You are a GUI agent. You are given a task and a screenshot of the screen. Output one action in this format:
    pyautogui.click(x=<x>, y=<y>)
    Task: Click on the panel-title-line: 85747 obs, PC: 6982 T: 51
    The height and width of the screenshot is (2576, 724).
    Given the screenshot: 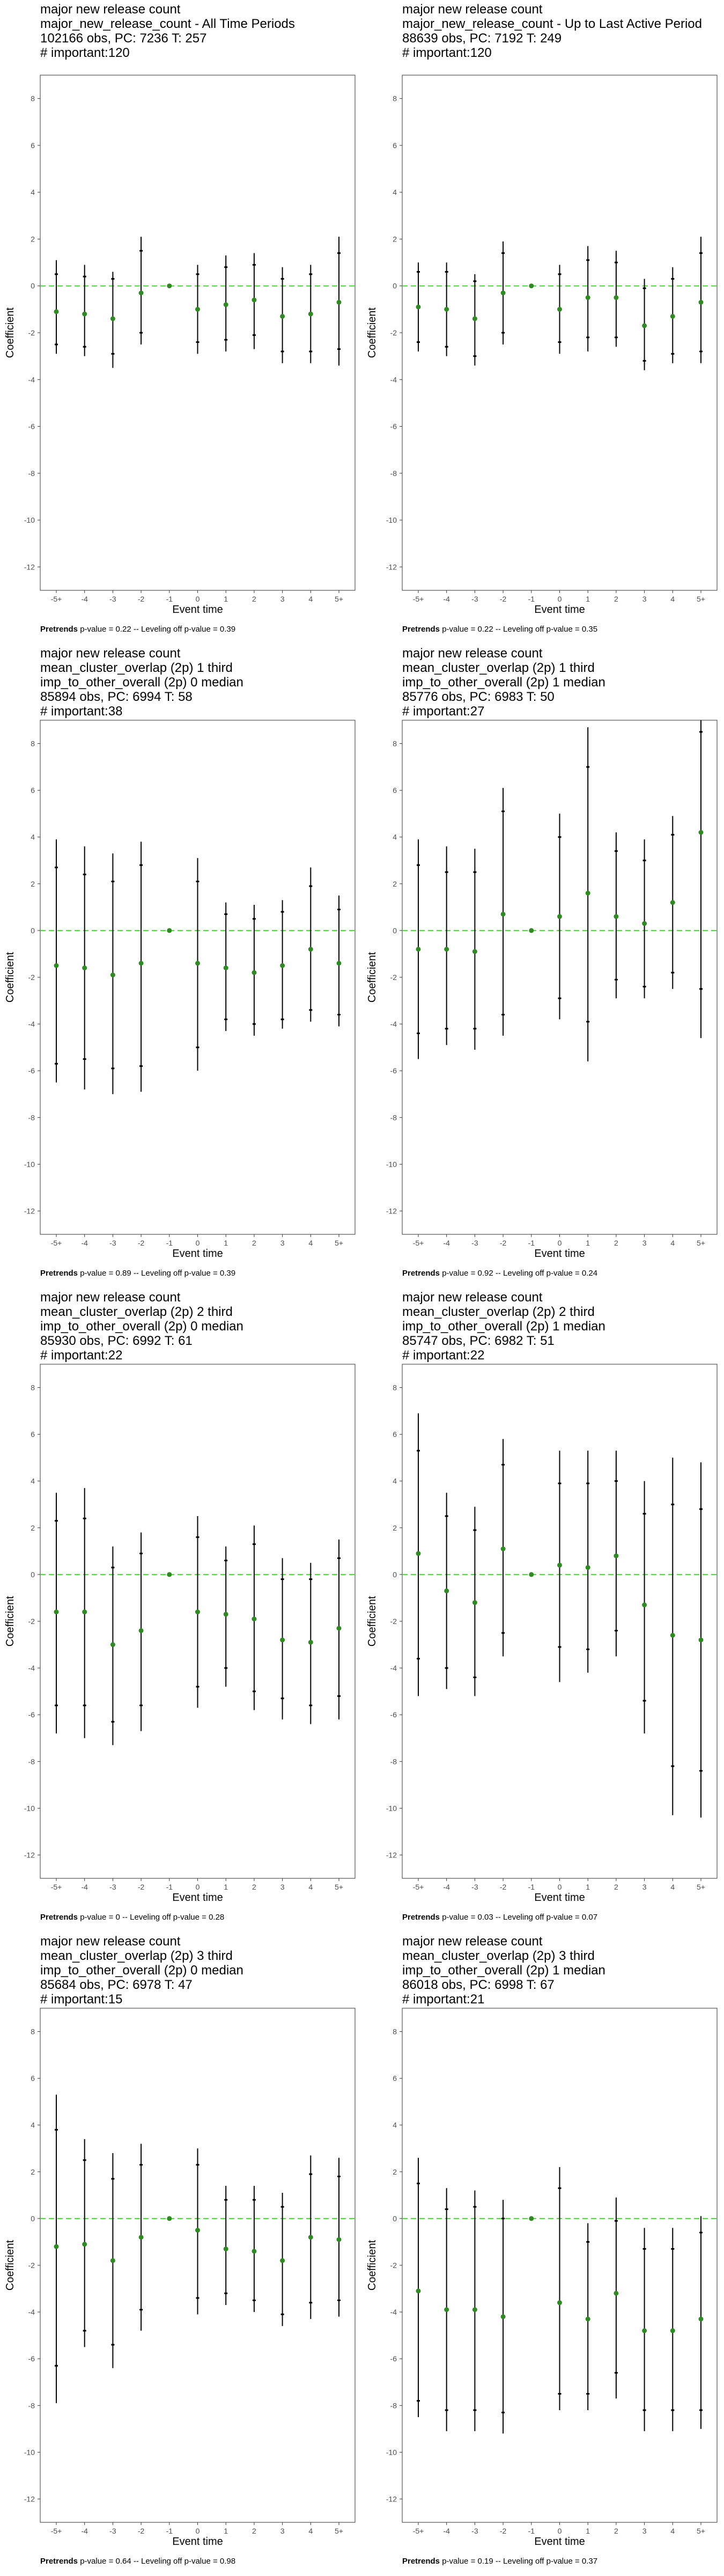 What is the action you would take?
    pyautogui.click(x=478, y=1341)
    